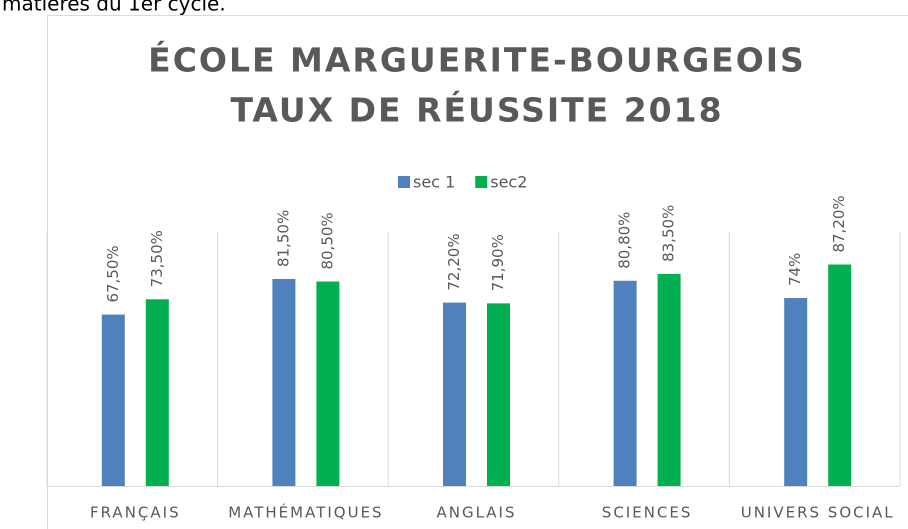 This screenshot has height=529, width=908. What do you see at coordinates (454, 261) in the screenshot?
I see `data-label: 72,20%` at bounding box center [454, 261].